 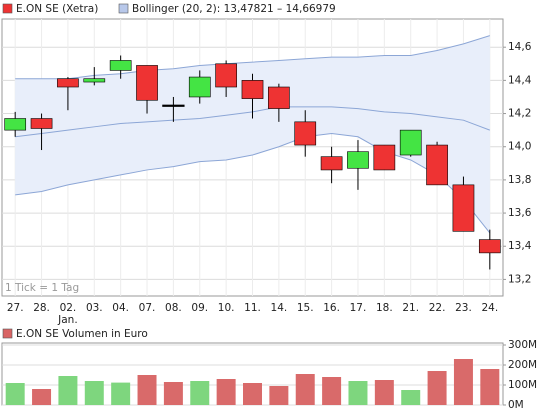 I want to click on x-tick-label: 16., so click(x=331, y=308).